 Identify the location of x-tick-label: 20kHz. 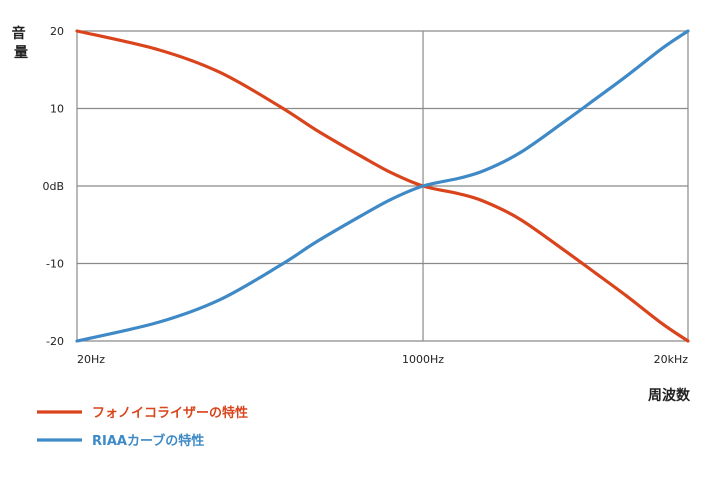
(671, 359).